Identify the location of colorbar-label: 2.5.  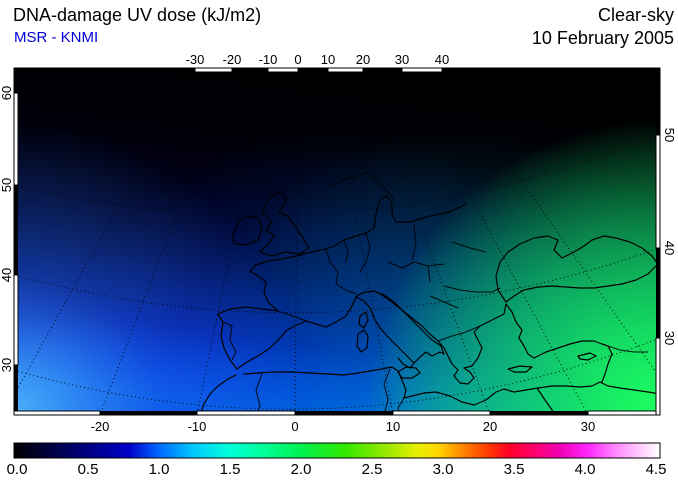
(372, 469).